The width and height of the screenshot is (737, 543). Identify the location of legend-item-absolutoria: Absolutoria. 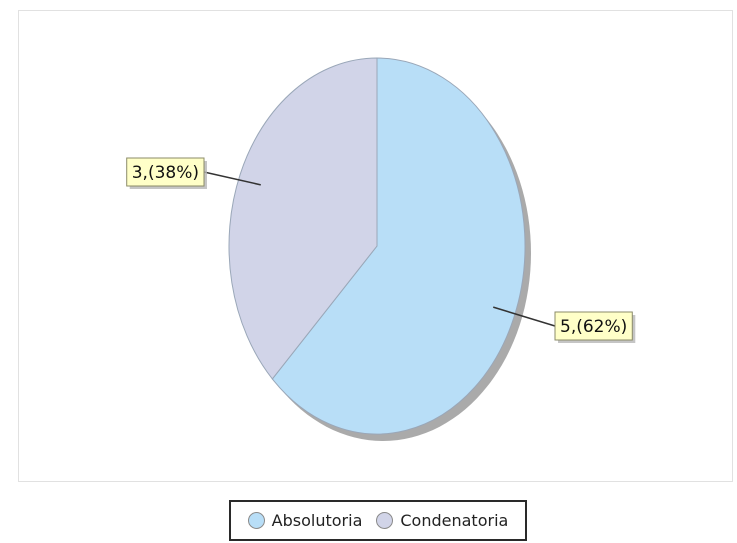
(305, 520).